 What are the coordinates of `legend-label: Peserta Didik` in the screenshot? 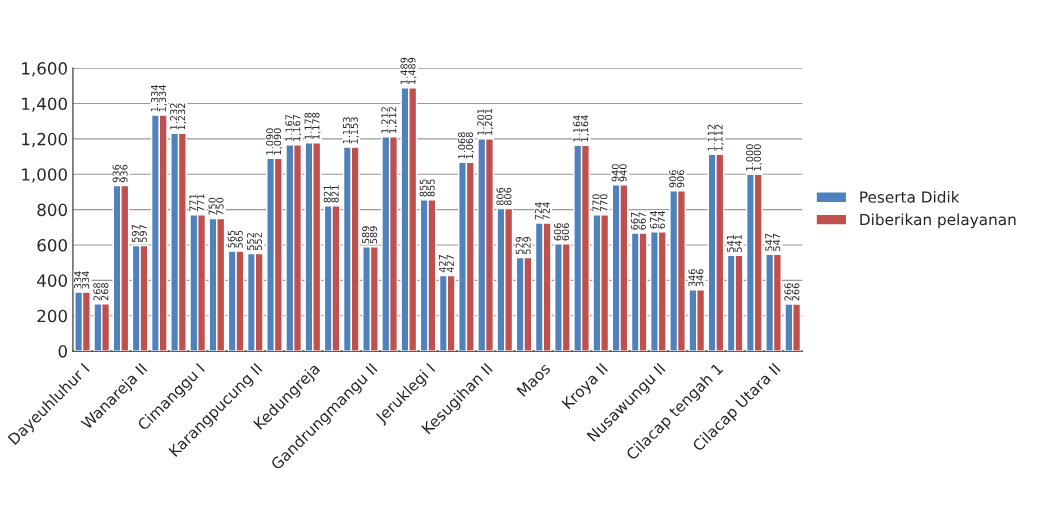 It's located at (910, 196).